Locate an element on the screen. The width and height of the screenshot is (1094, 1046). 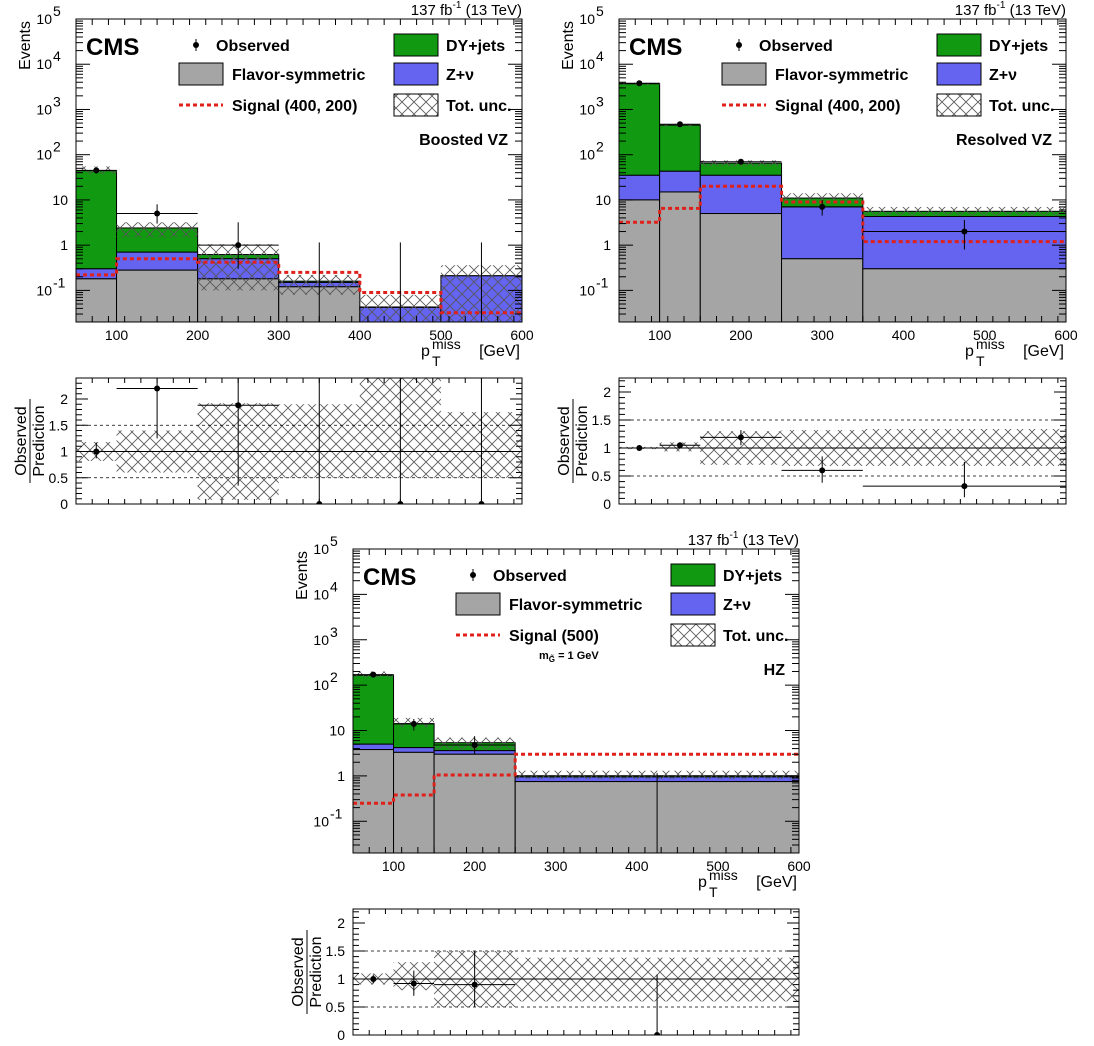
y-tick-exp: 5 is located at coordinates (600, 11).